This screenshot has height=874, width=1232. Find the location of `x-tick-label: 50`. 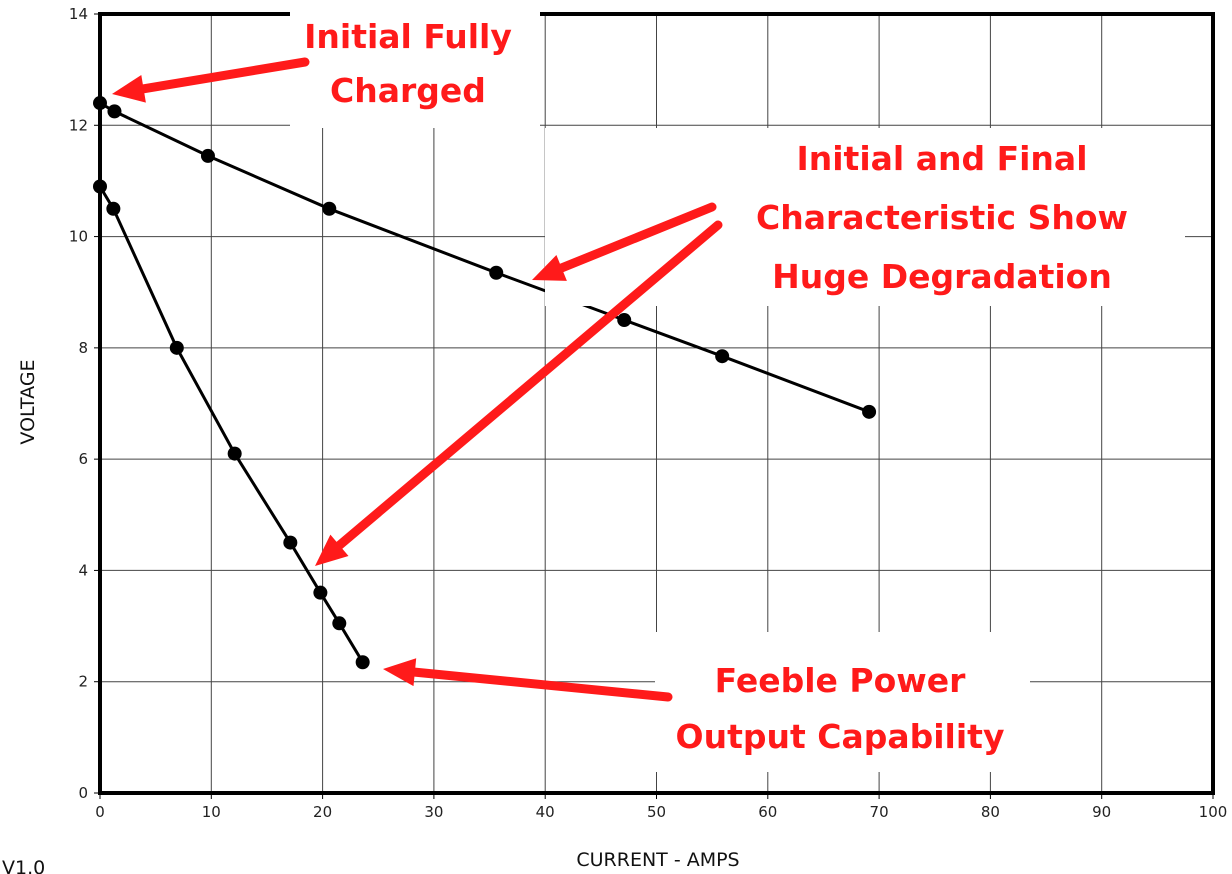

x-tick-label: 50 is located at coordinates (656, 812).